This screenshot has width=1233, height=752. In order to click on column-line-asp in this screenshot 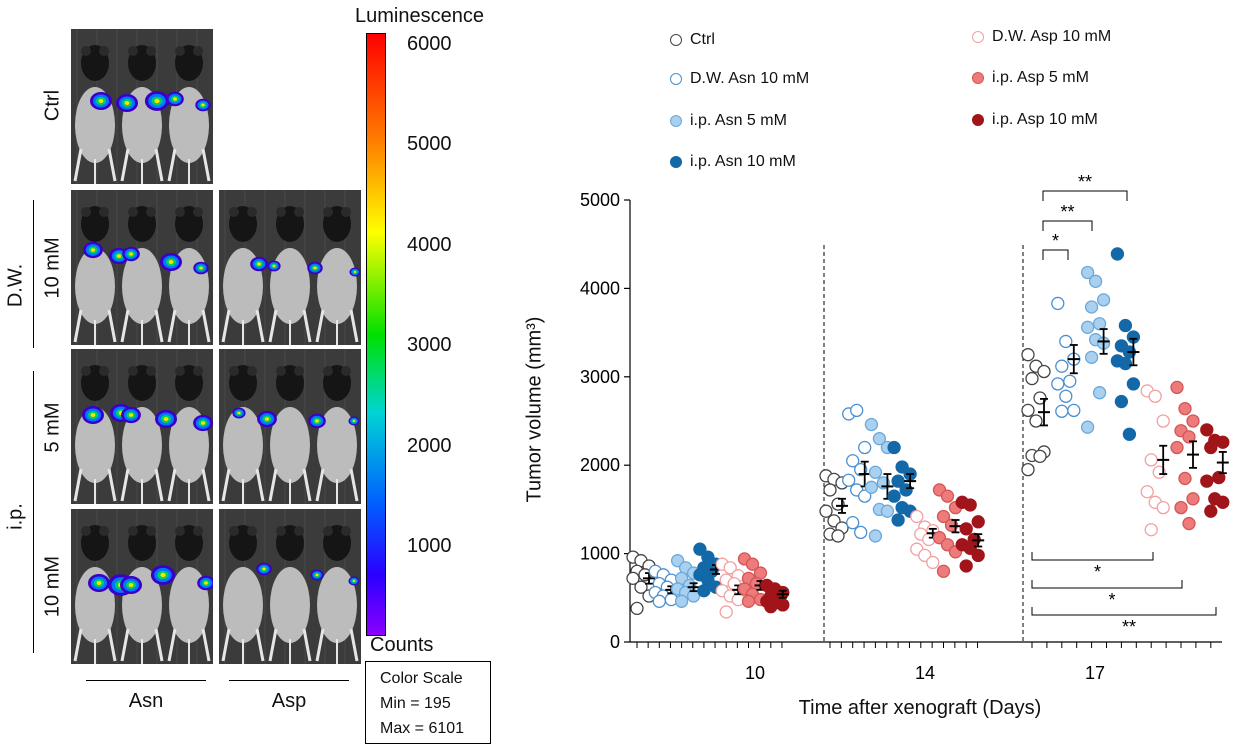, I will do `click(289, 680)`.